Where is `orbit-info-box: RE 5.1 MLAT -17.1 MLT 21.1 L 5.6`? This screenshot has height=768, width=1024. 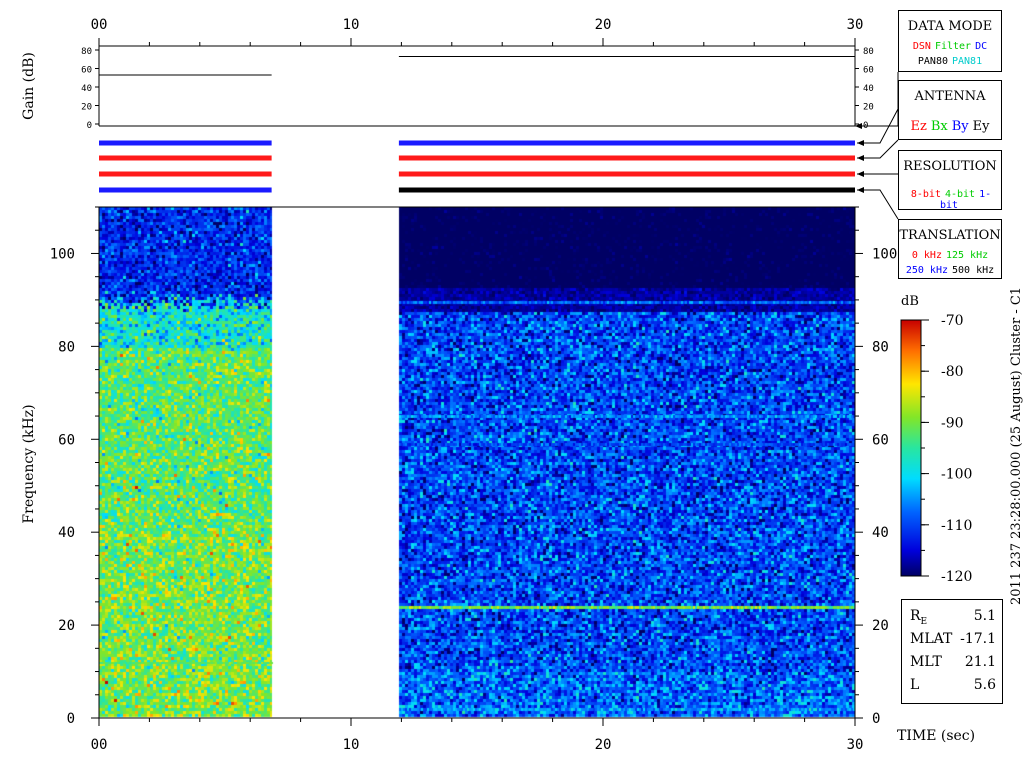
orbit-info-box: RE 5.1 MLAT -17.1 MLT 21.1 L 5.6 is located at coordinates (952, 651).